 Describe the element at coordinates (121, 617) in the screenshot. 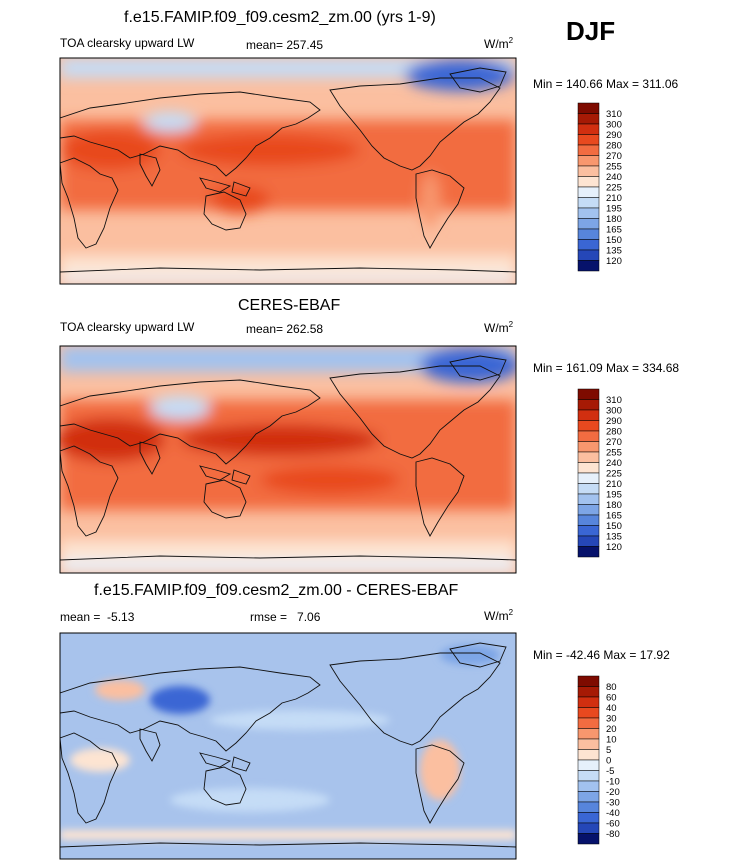

I see `panel3-mean-value: -5.13` at that location.